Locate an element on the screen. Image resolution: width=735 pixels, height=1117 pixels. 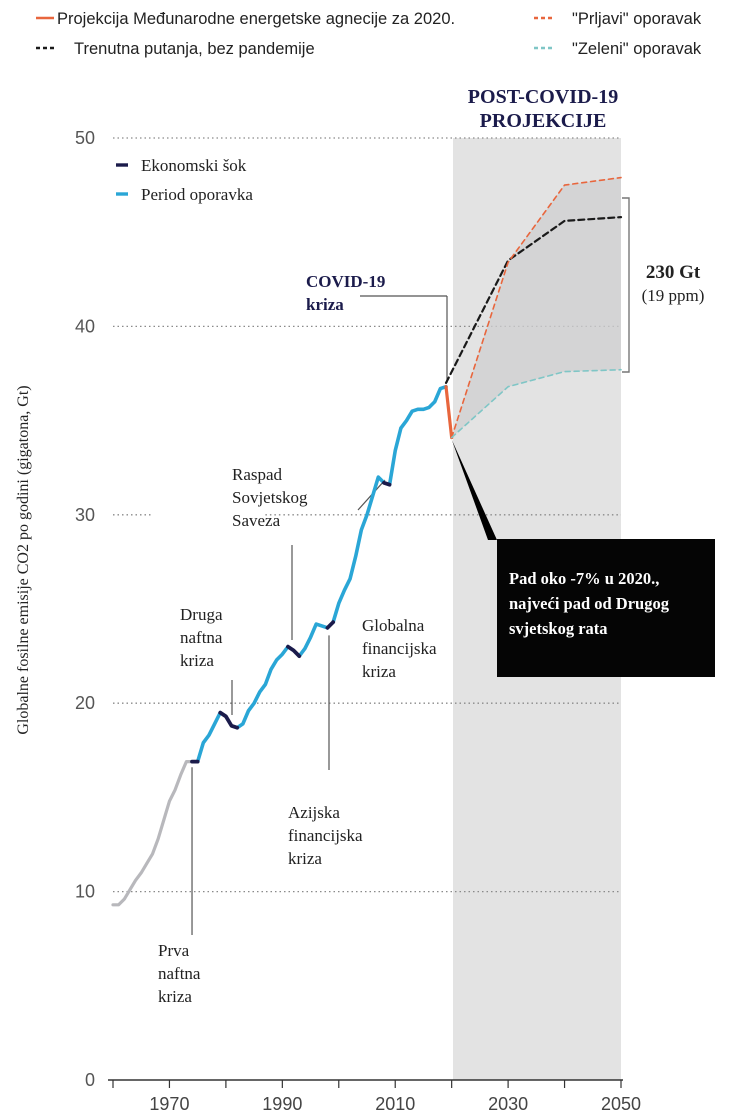
annotation-line: Druga is located at coordinates (201, 614).